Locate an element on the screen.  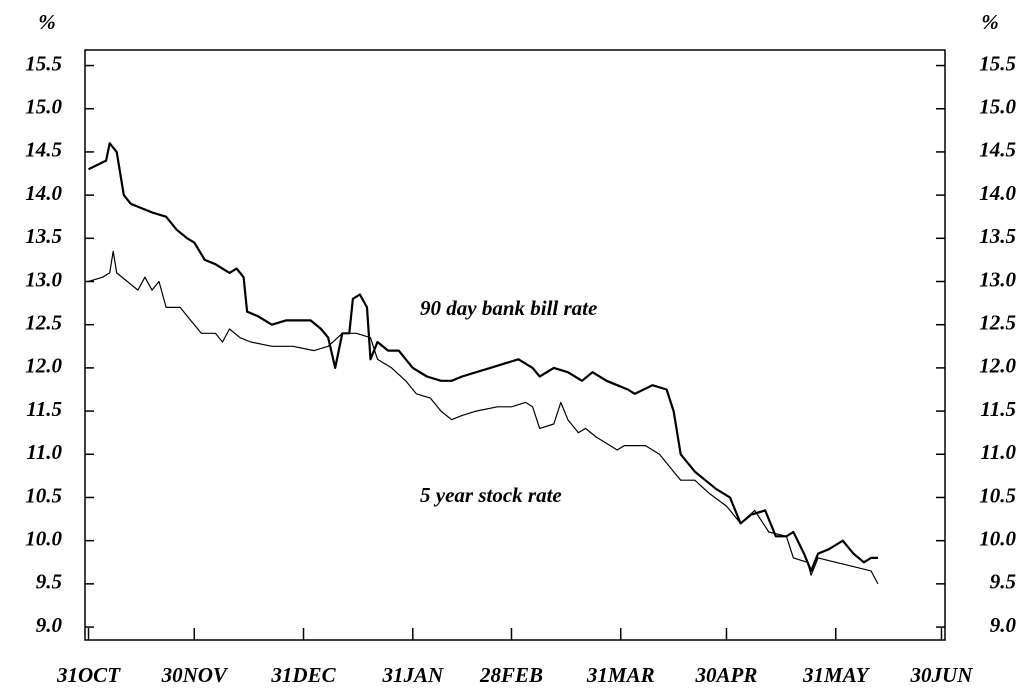
y-unit-left: % is located at coordinates (47, 22).